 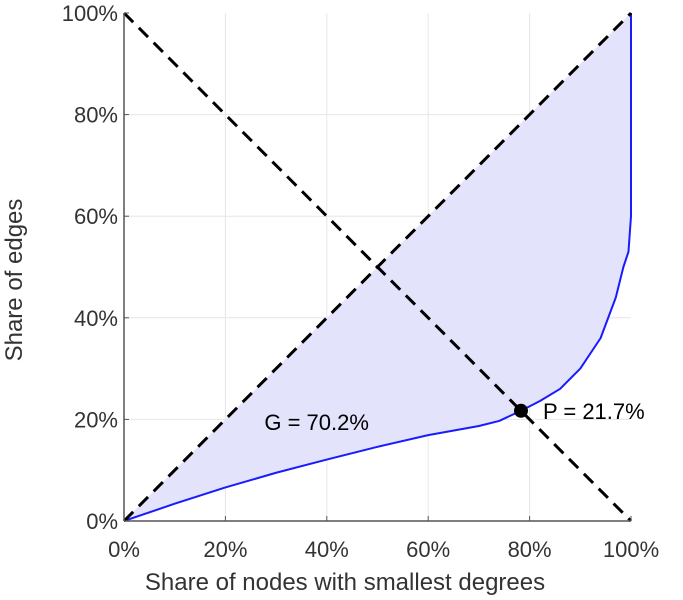 I want to click on x-tick-label: 20%, so click(x=225, y=549).